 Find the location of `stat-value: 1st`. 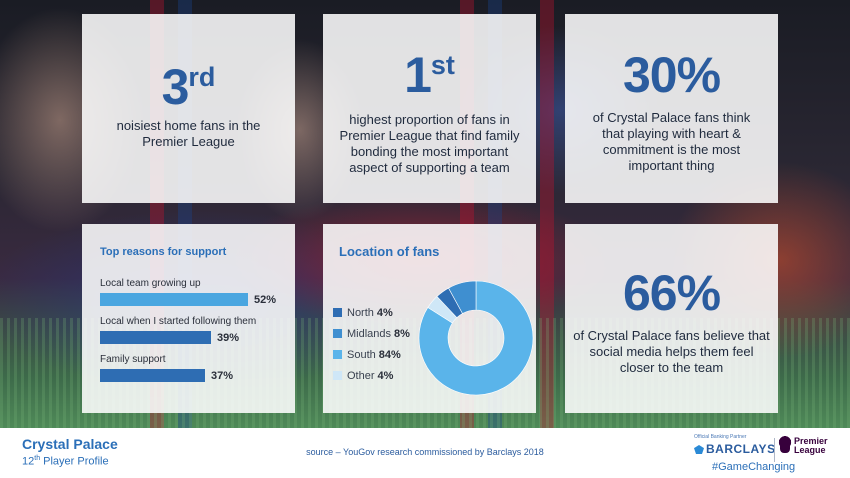

stat-value: 1st is located at coordinates (429, 75).